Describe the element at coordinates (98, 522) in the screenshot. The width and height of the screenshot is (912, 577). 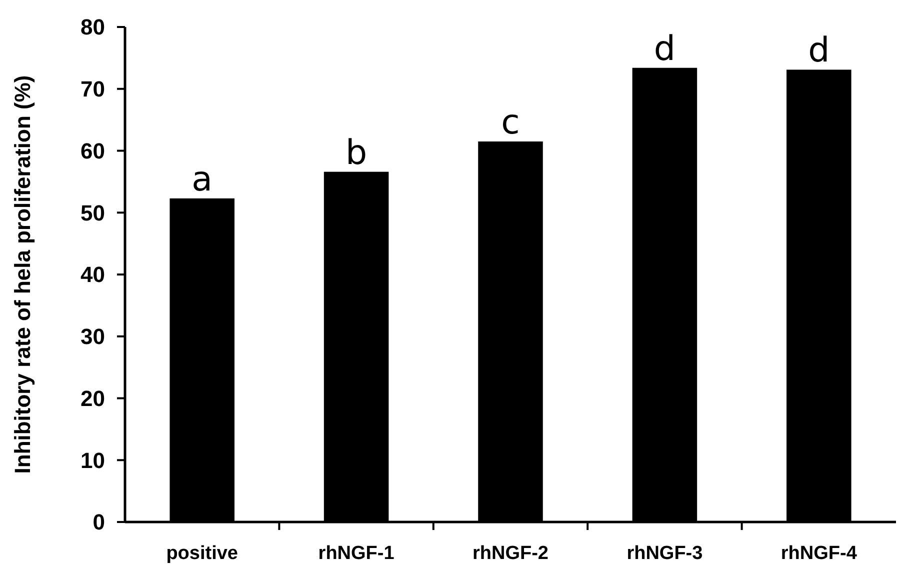
I see `y-tick-label: 0` at that location.